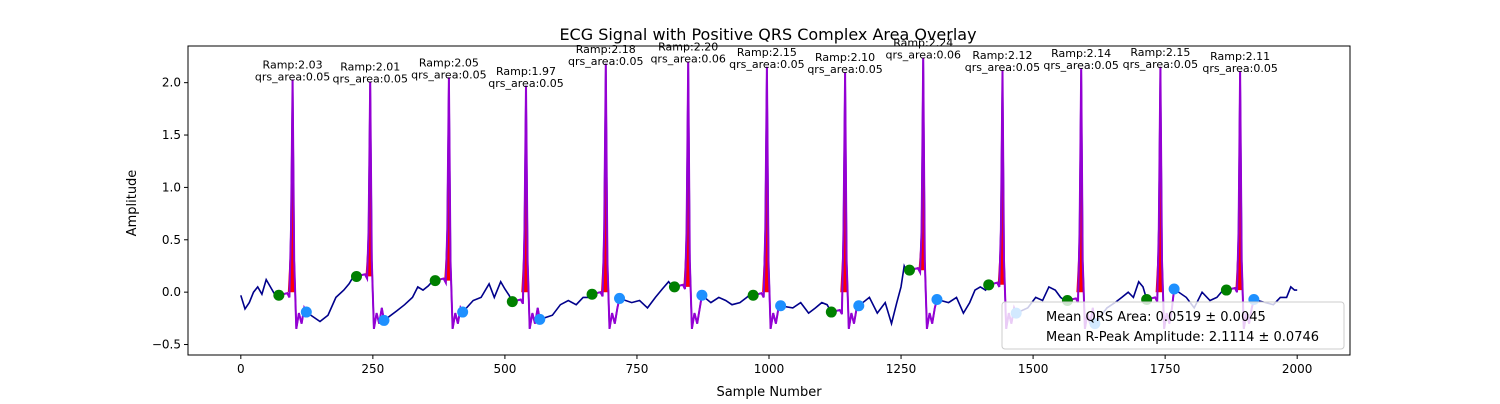 Image resolution: width=1500 pixels, height=404 pixels. What do you see at coordinates (170, 214) in the screenshot?
I see `y-axis: −0.5 0.0 0.5 1.0 1.5 2.0` at bounding box center [170, 214].